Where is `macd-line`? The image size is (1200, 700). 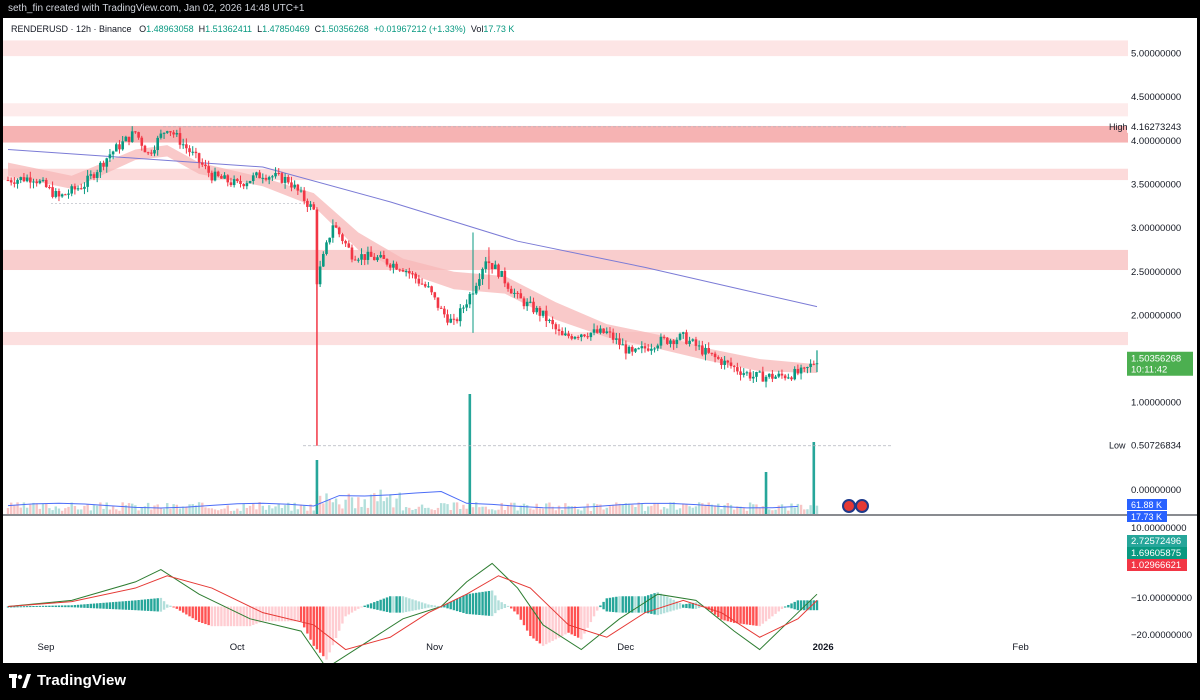
macd-line is located at coordinates (412, 612).